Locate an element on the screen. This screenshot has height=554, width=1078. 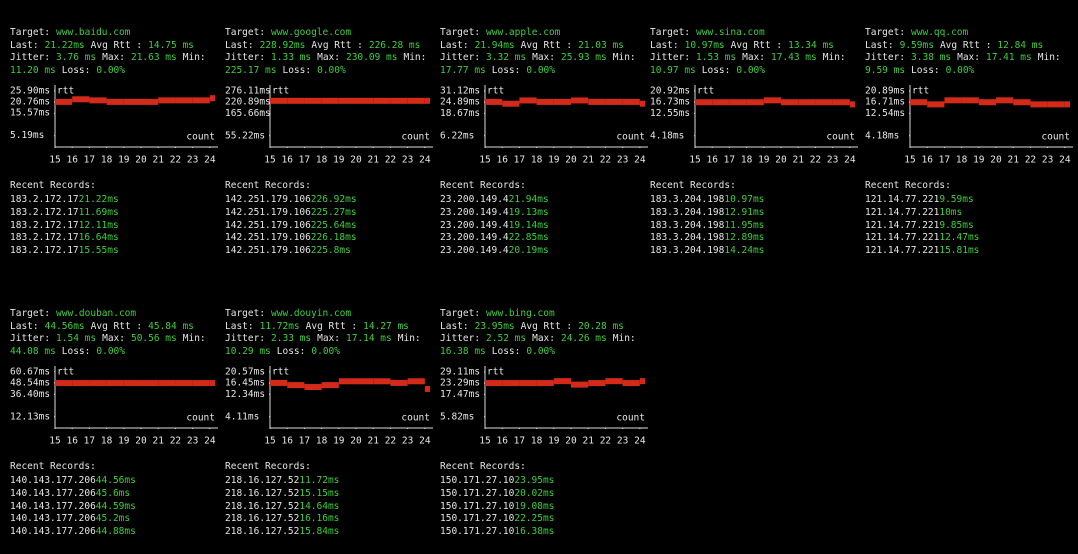
info-line: Target: www.google.com is located at coordinates (288, 33).